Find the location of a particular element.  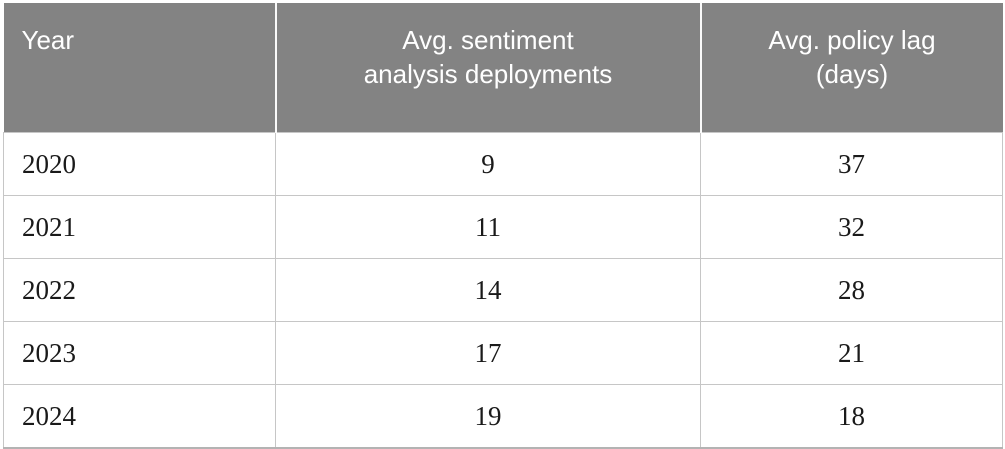

cell-year: 2021 is located at coordinates (139, 227).